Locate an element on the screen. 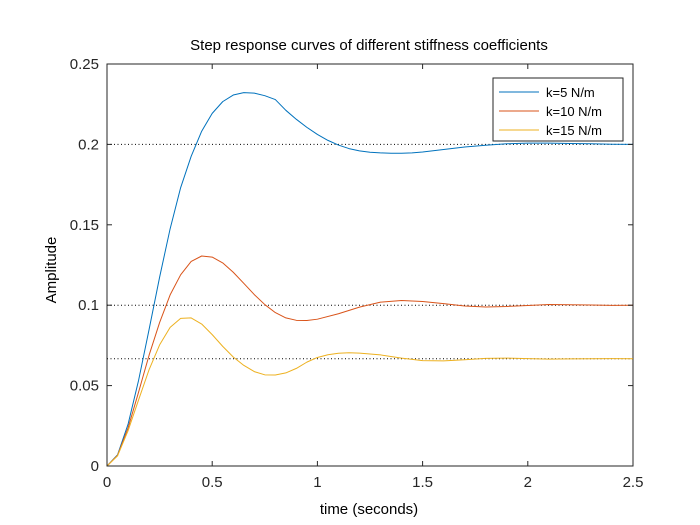  y-tick-label: 0.15 is located at coordinates (84, 225).